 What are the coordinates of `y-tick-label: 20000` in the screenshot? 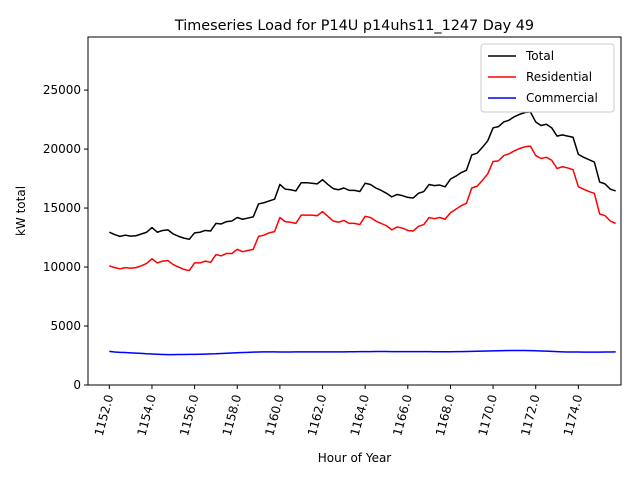 It's located at (62, 149).